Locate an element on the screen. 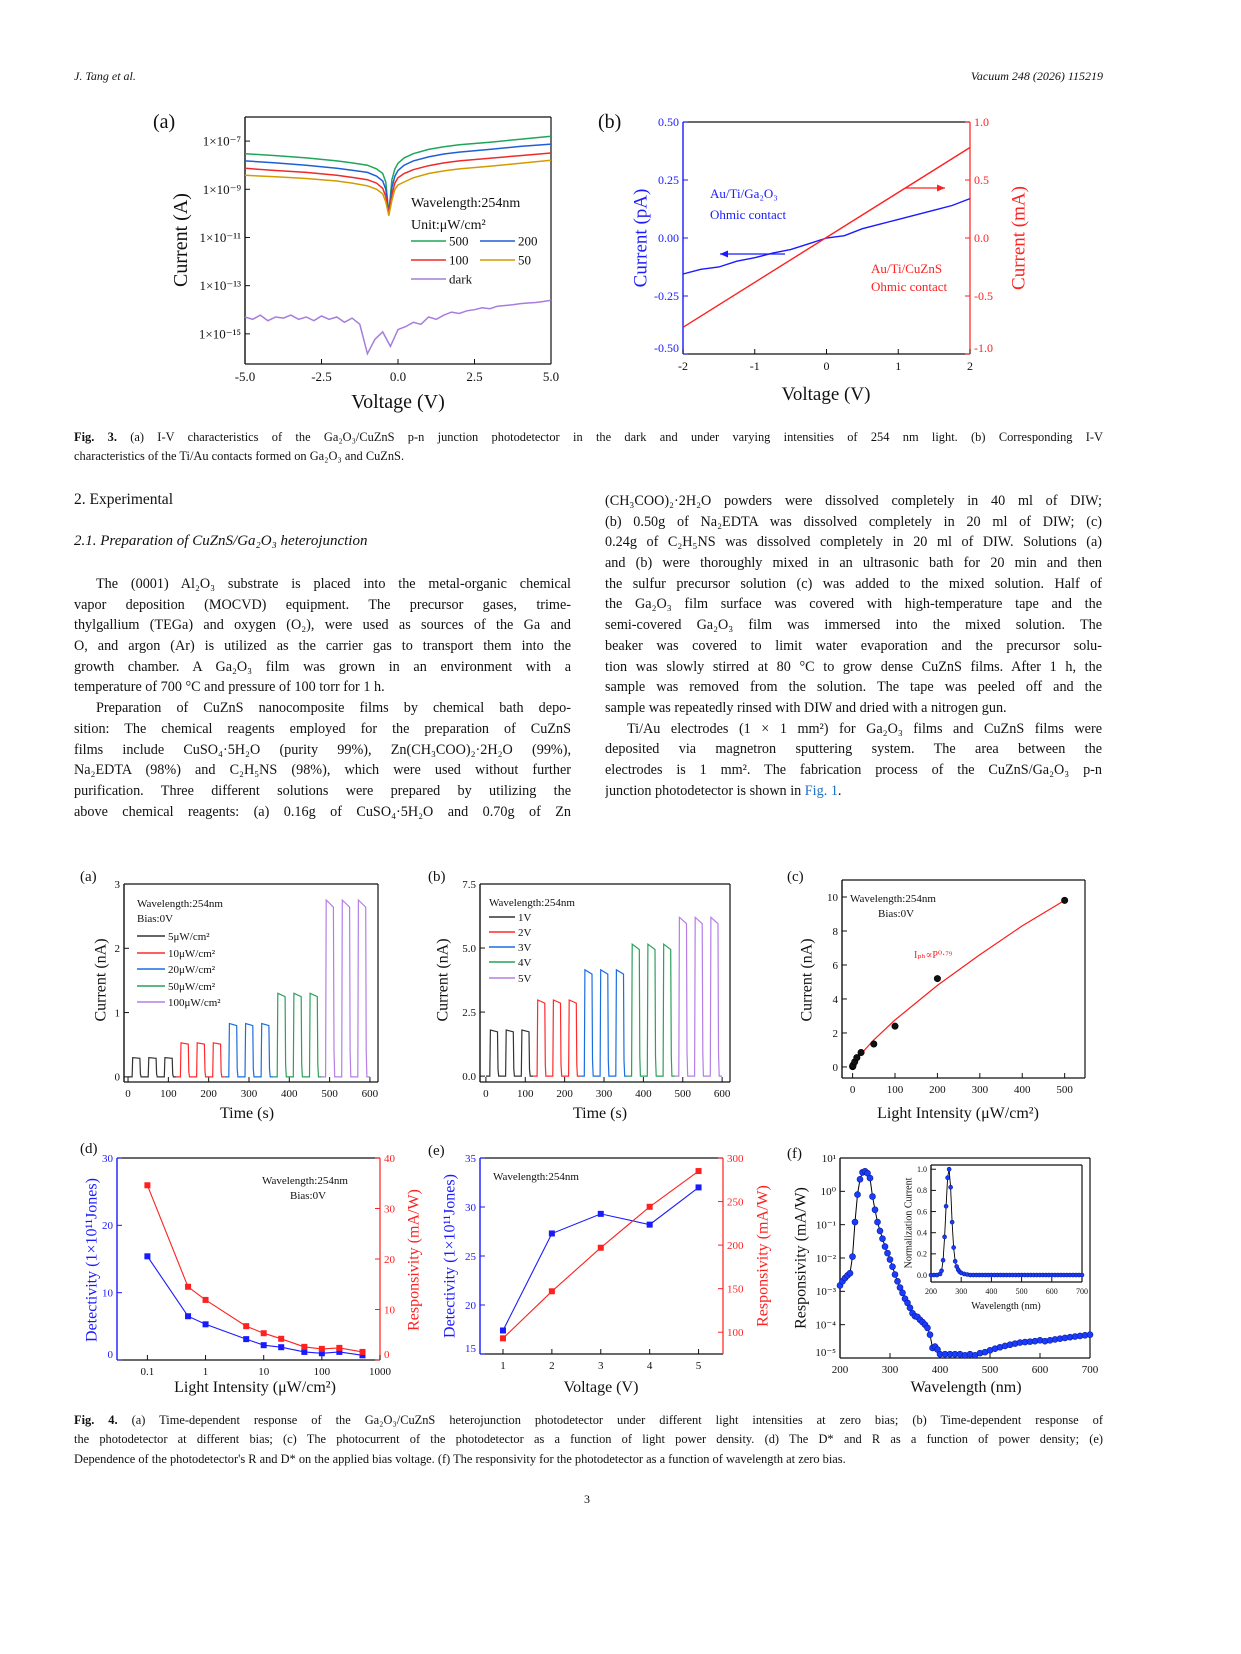 Image resolution: width=1241 pixels, height=1654 pixels. x-tick-label: 0.0 is located at coordinates (398, 376).